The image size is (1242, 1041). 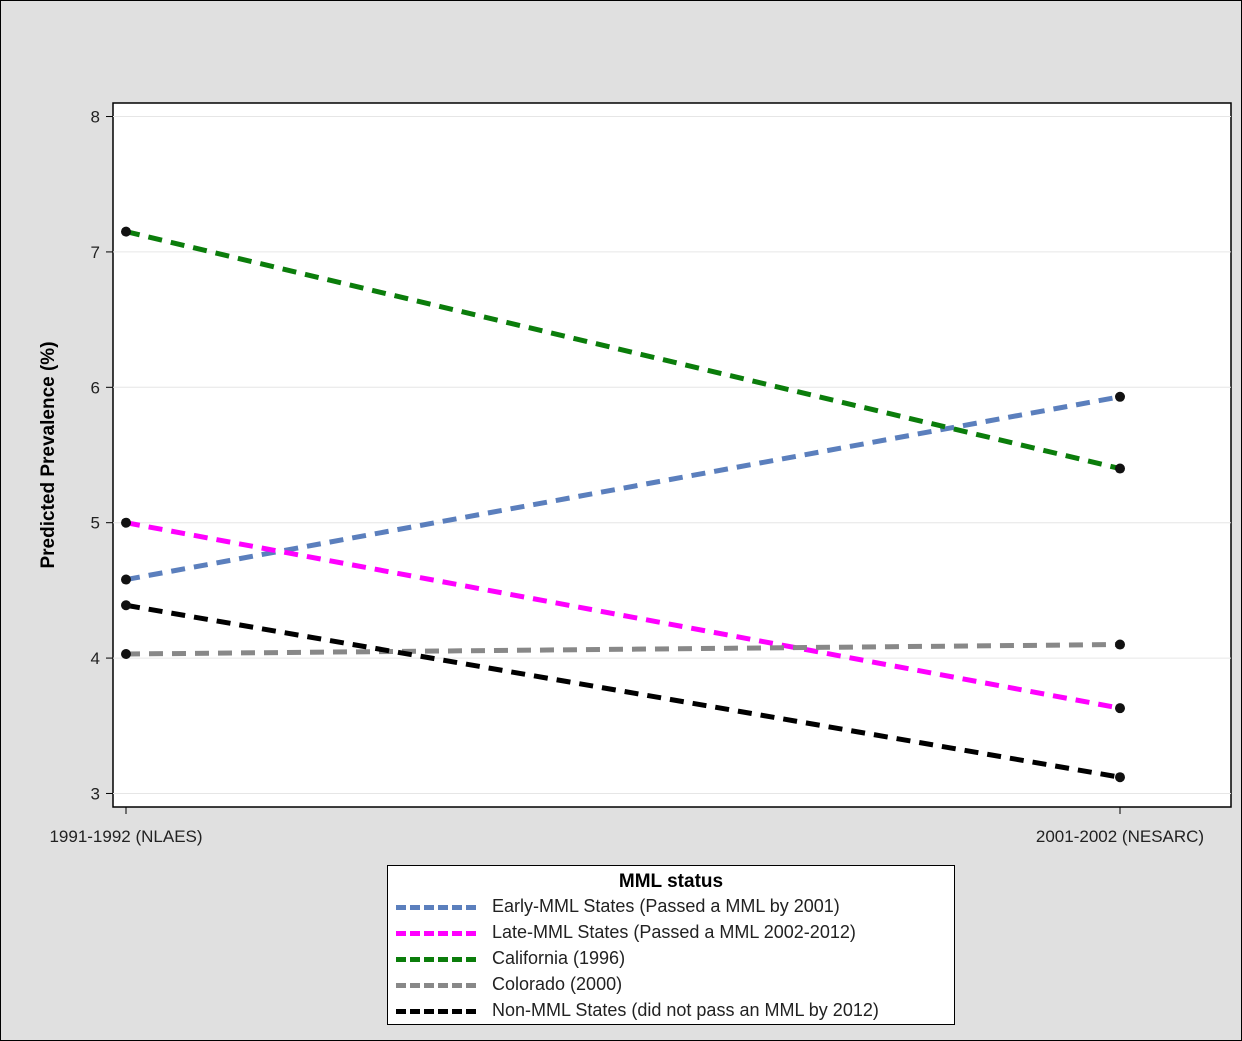 I want to click on legend-label: California (1996), so click(x=559, y=958).